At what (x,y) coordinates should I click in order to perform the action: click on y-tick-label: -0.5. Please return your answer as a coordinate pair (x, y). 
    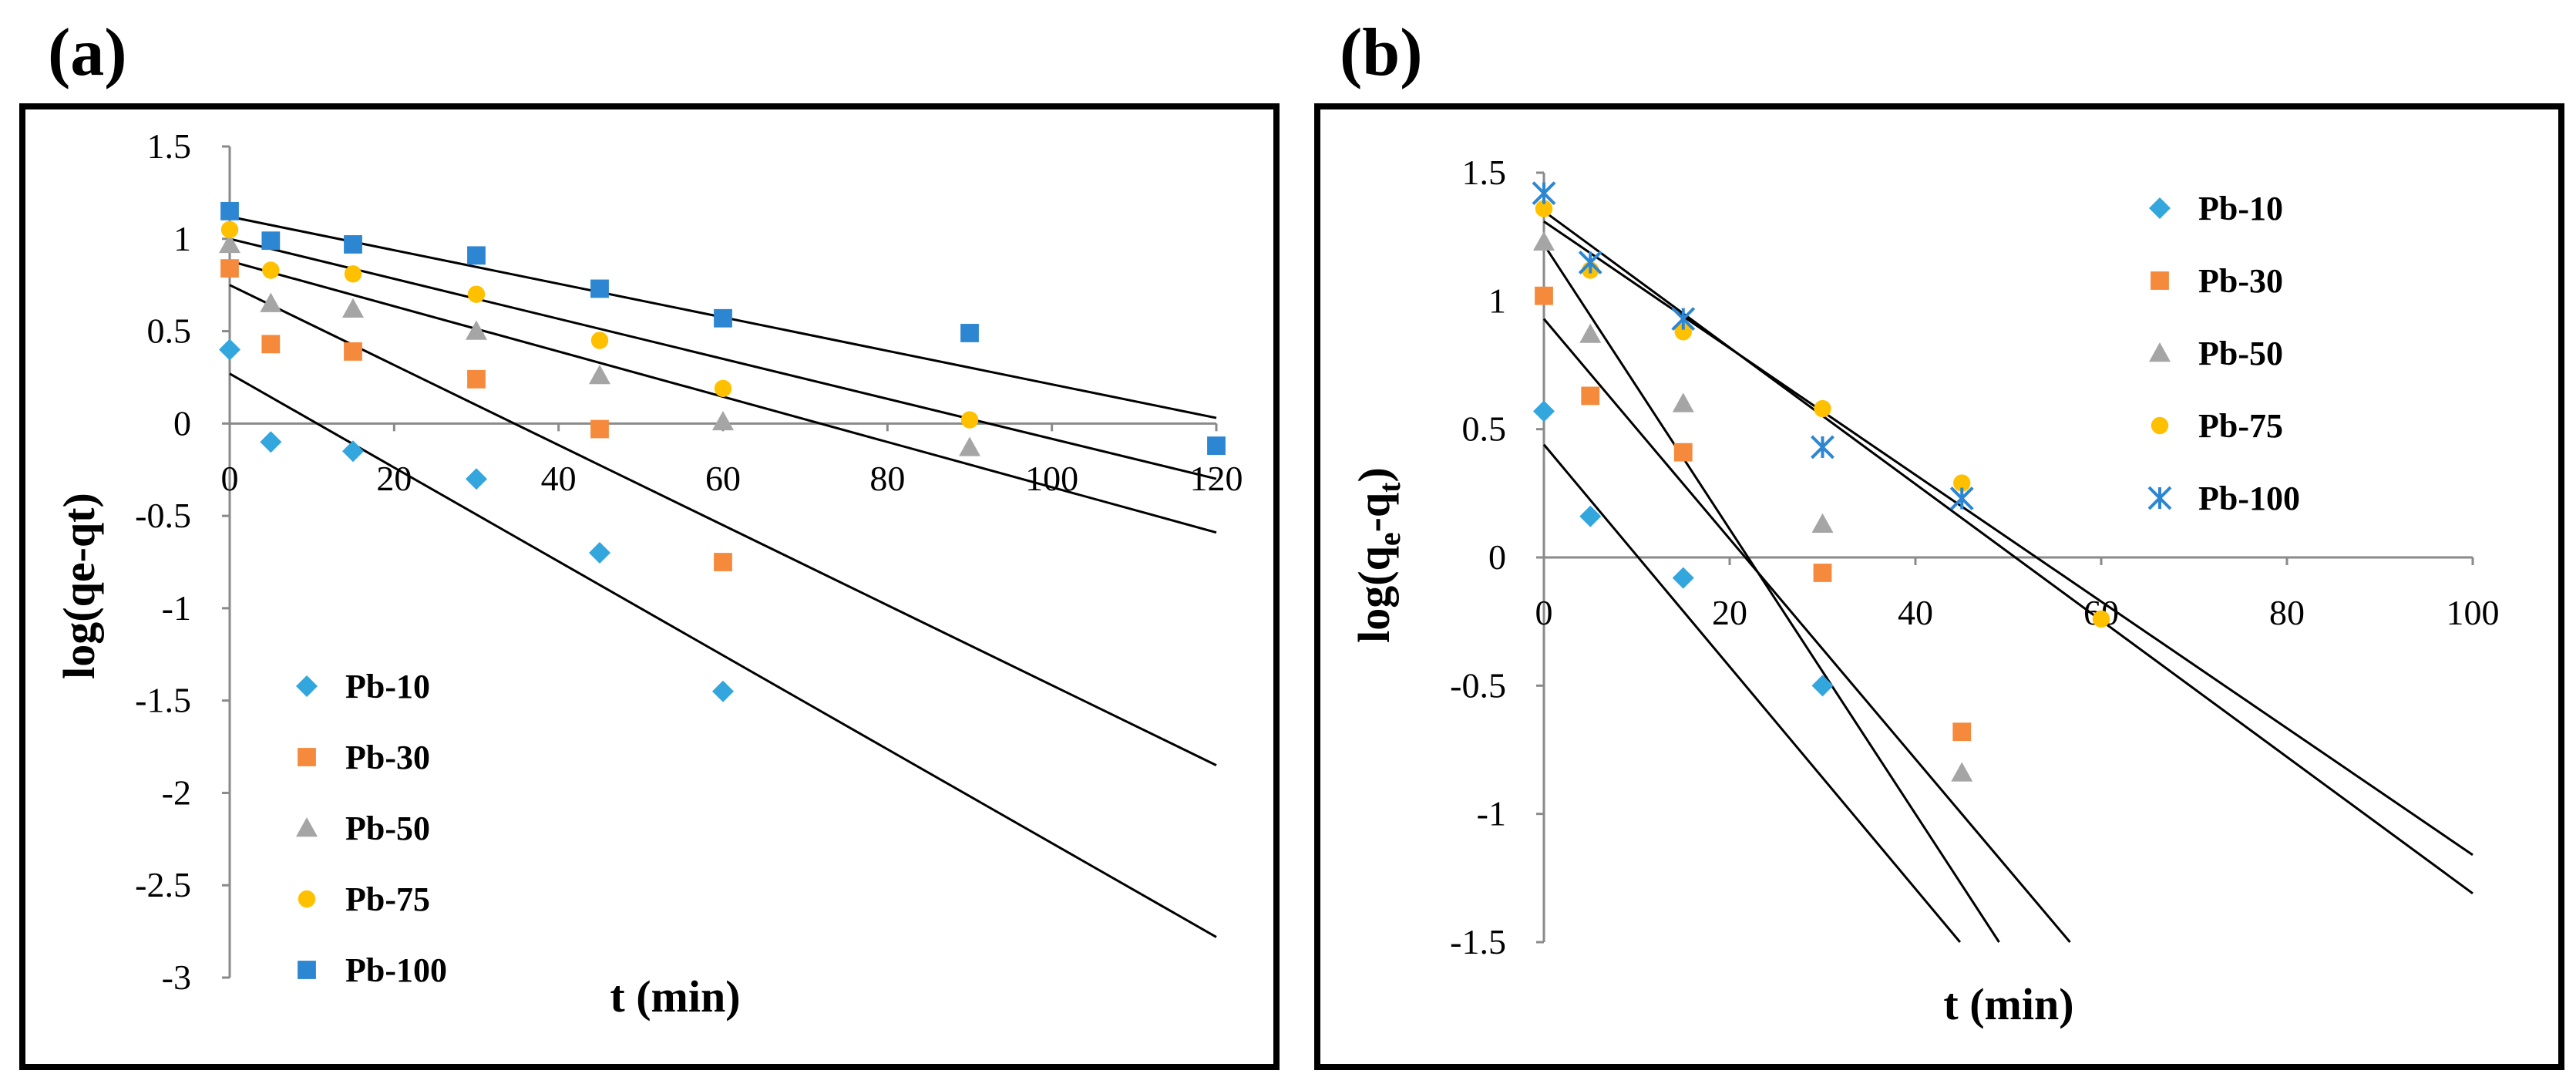
    Looking at the image, I should click on (1478, 685).